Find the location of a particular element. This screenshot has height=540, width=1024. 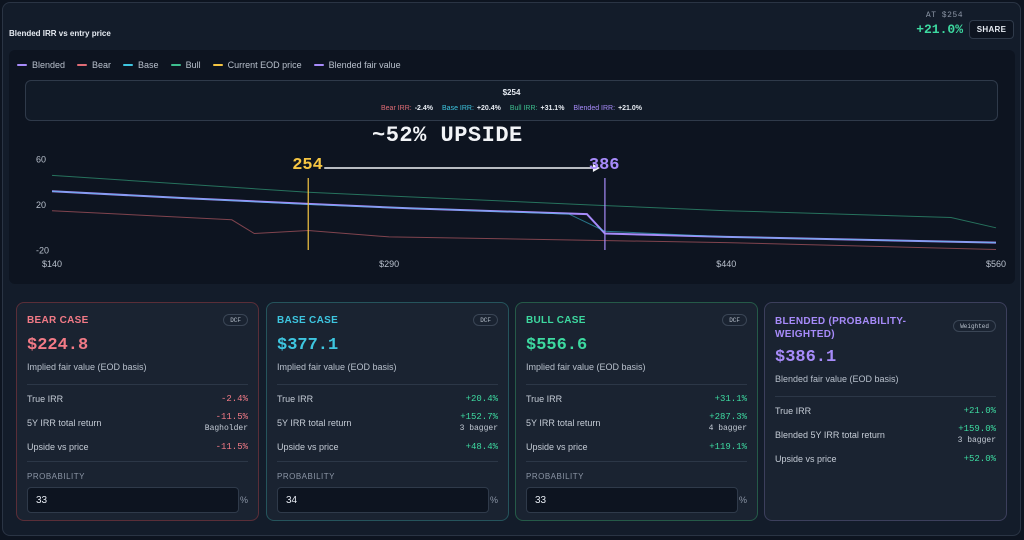

legend-label: Bear is located at coordinates (102, 65).